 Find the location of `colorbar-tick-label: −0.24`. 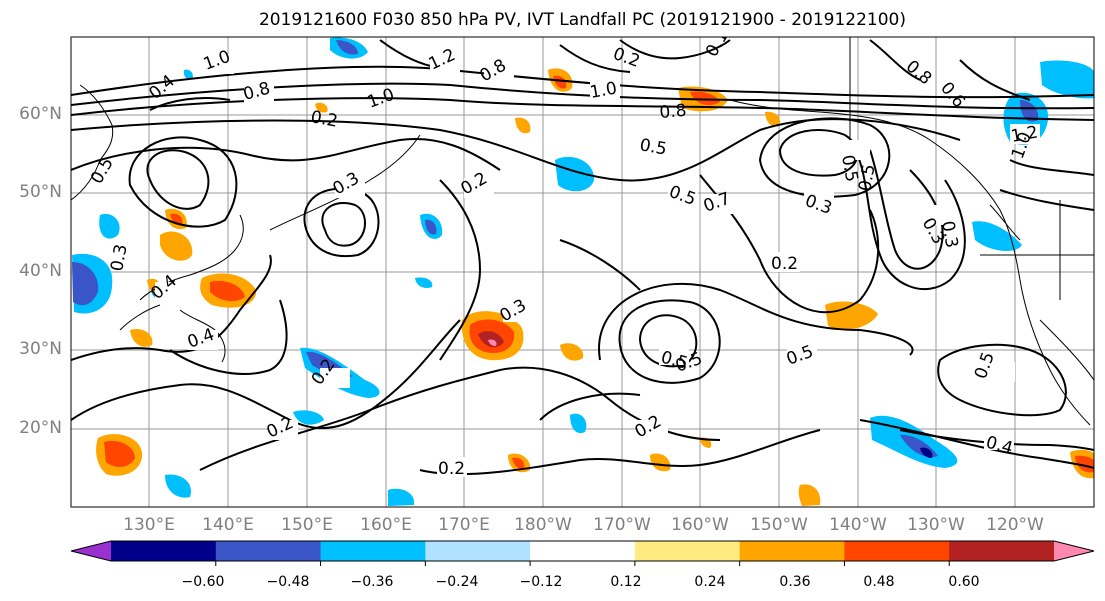

colorbar-tick-label: −0.24 is located at coordinates (457, 582).